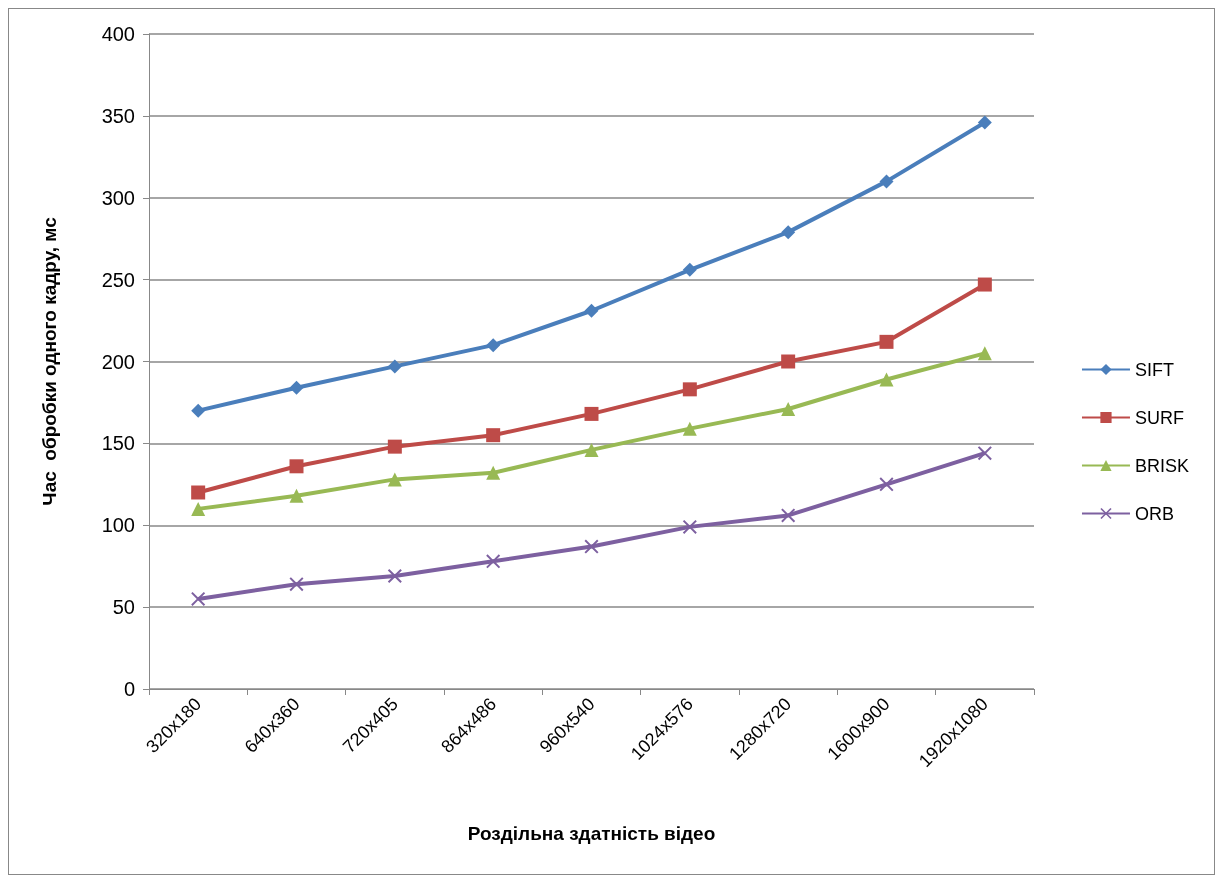 This screenshot has width=1223, height=883. I want to click on y-axis-title: Час обробки одного кадру, мс, so click(49, 361).